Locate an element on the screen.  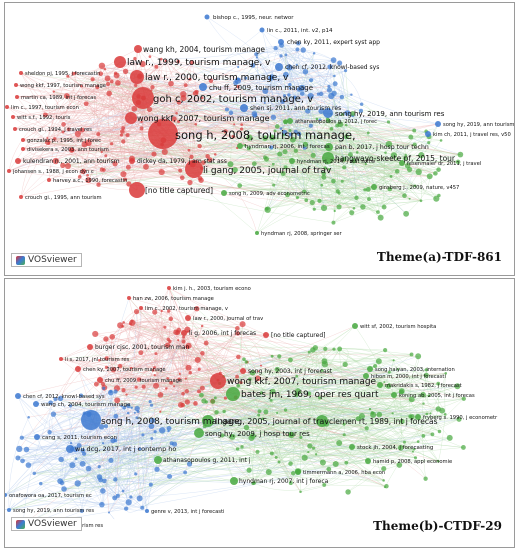
node-label: song hy, 2019, ann tourism res is located at coordinates (478, 125).